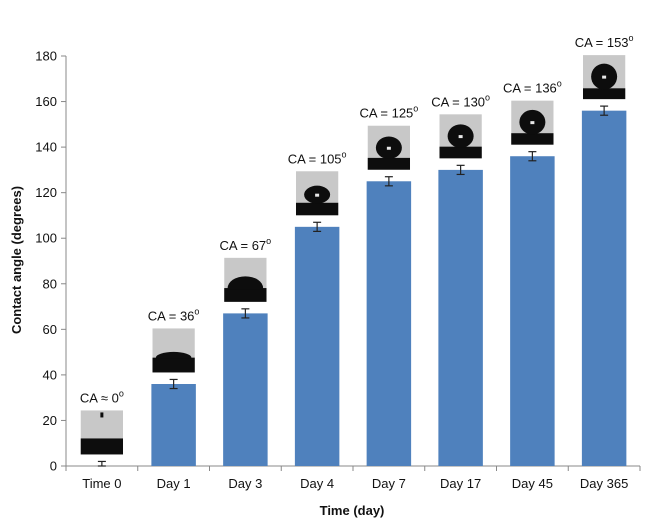  What do you see at coordinates (50, 374) in the screenshot?
I see `y-tick-label: 40` at bounding box center [50, 374].